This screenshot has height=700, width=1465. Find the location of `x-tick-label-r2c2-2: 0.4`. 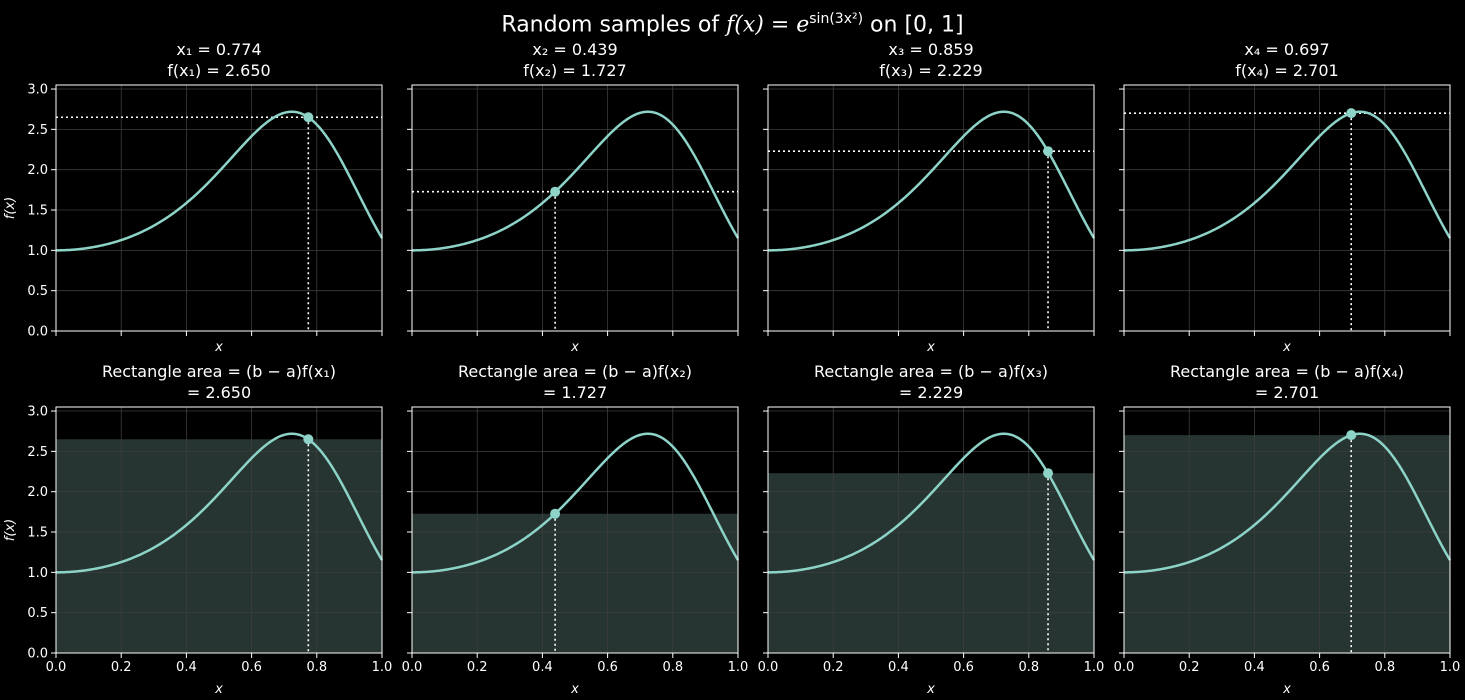

x-tick-label-r2c2-2: 0.4 is located at coordinates (542, 667).